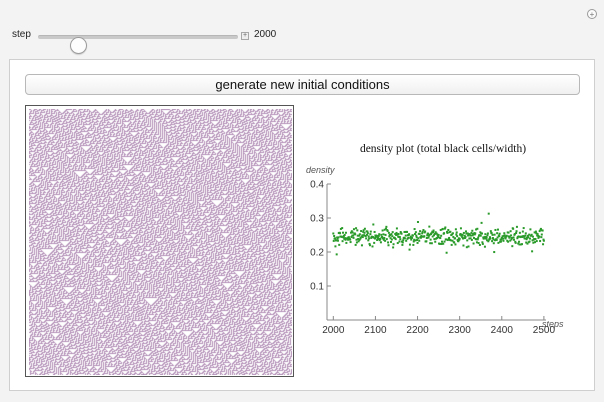  I want to click on reset-button: +, so click(592, 14).